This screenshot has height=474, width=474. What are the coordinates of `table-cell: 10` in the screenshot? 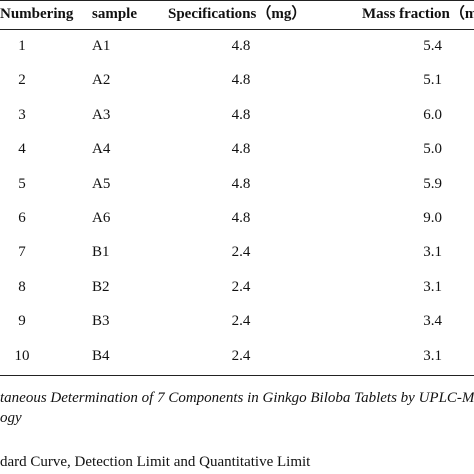 It's located at (22, 355).